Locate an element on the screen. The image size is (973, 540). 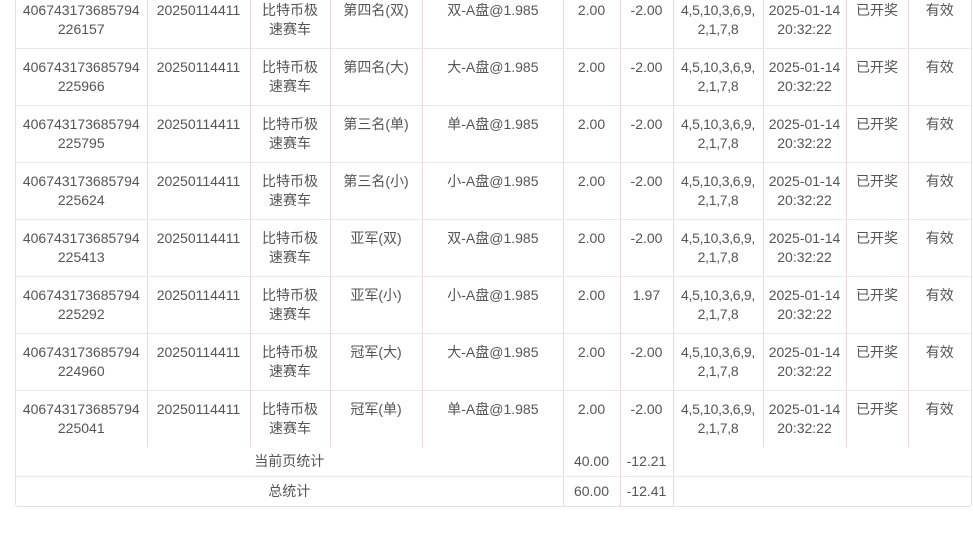
total-summary-win: -12.41 is located at coordinates (647, 491).